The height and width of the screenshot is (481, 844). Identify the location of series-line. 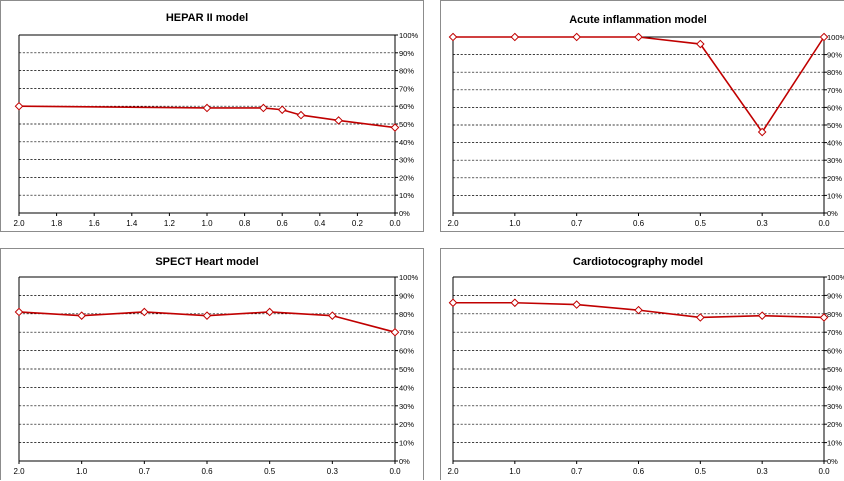
(639, 85).